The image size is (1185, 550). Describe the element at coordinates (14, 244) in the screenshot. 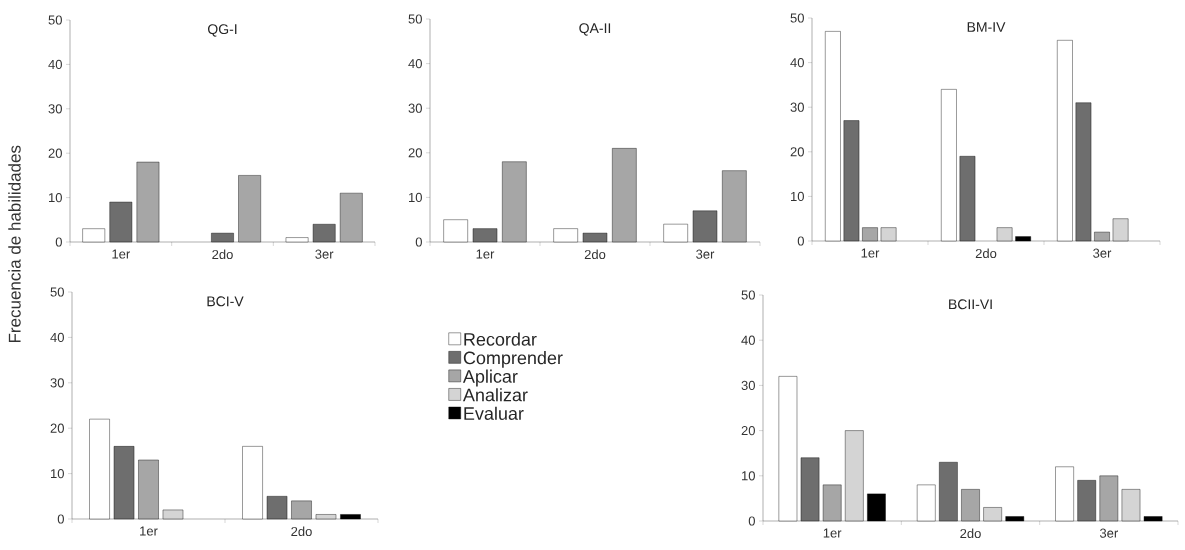

I see `y-axis-title: Frecuencia de habilidades` at that location.